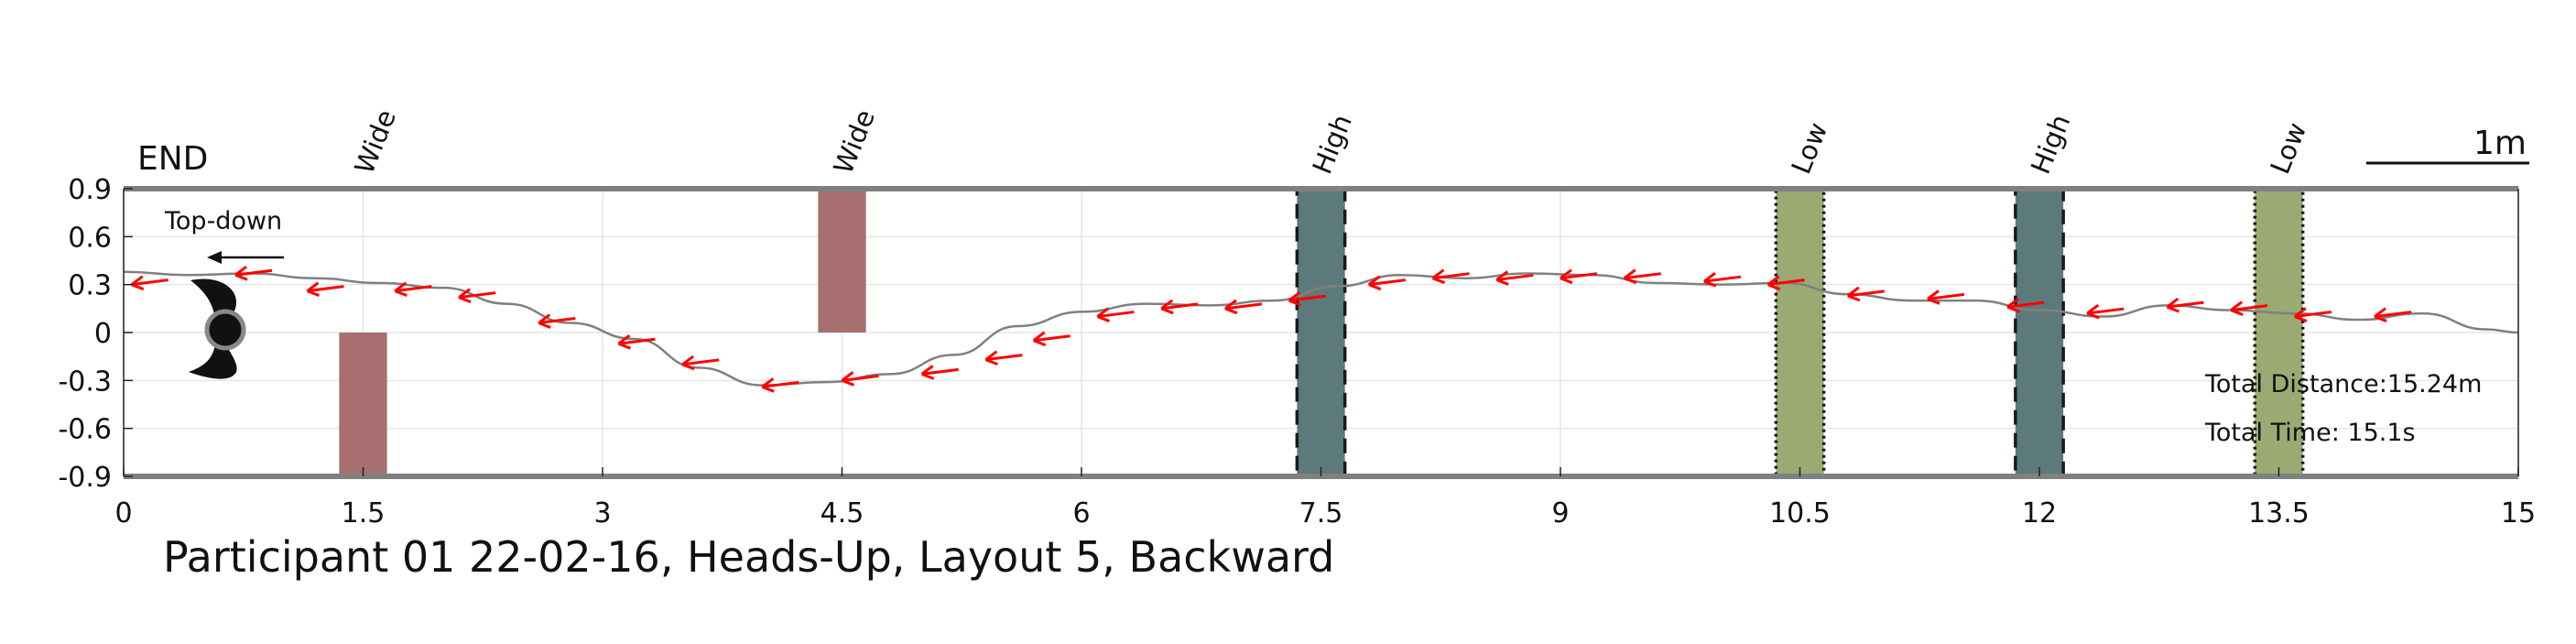  Describe the element at coordinates (842, 513) in the screenshot. I see `x-tick-label: 4.5` at that location.